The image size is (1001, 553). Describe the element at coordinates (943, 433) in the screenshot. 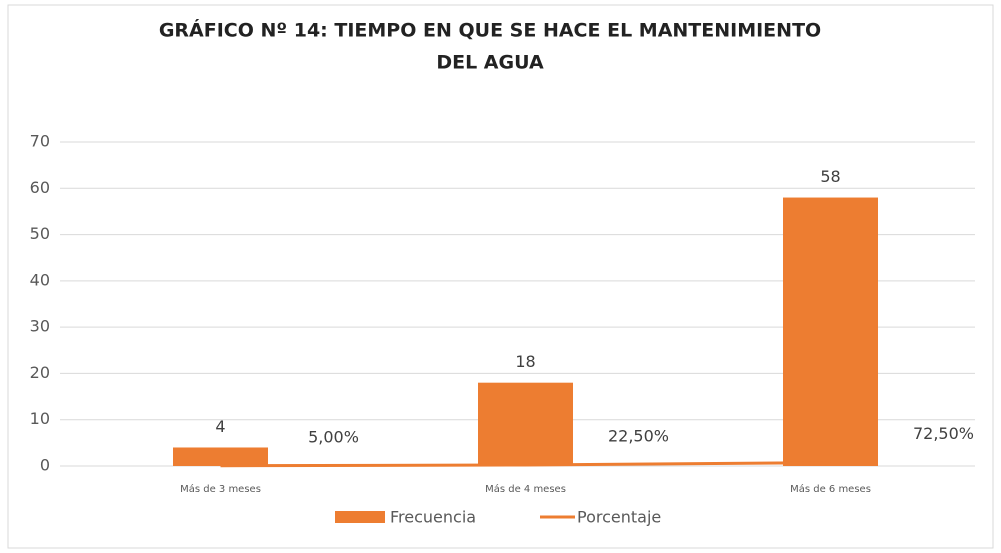

I see `data-label: 72,50%` at that location.